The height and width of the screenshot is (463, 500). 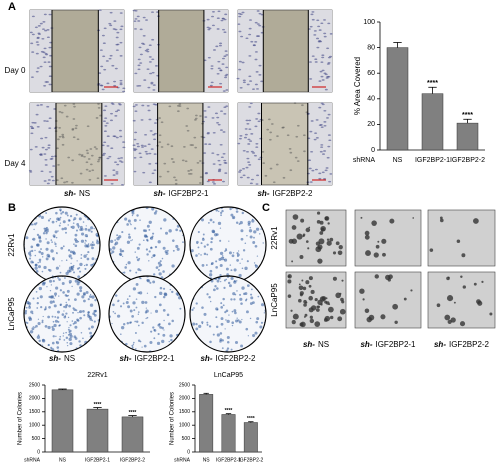 What do you see at coordinates (132, 416) in the screenshot?
I see `error-bar` at bounding box center [132, 416].